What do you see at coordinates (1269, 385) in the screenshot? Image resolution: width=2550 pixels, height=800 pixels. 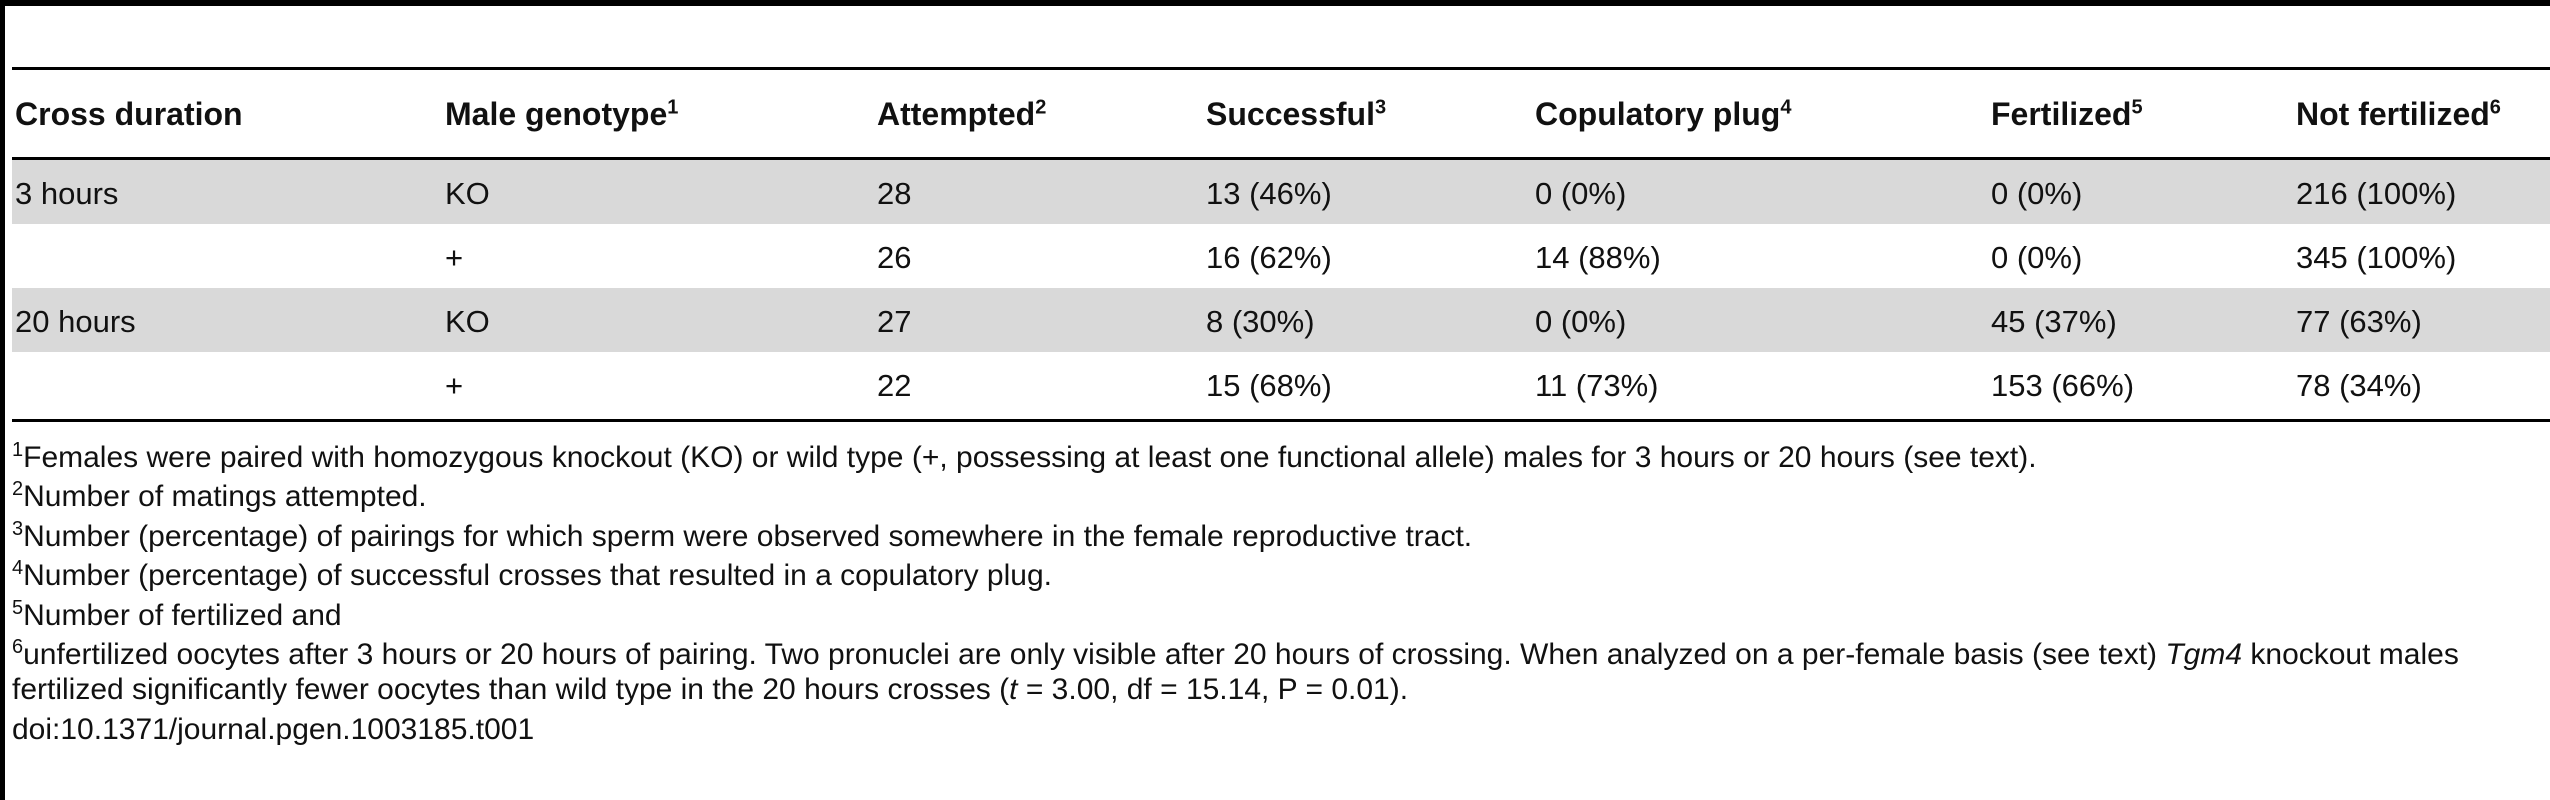 I see `cell-successful: 15 (68%)` at bounding box center [1269, 385].